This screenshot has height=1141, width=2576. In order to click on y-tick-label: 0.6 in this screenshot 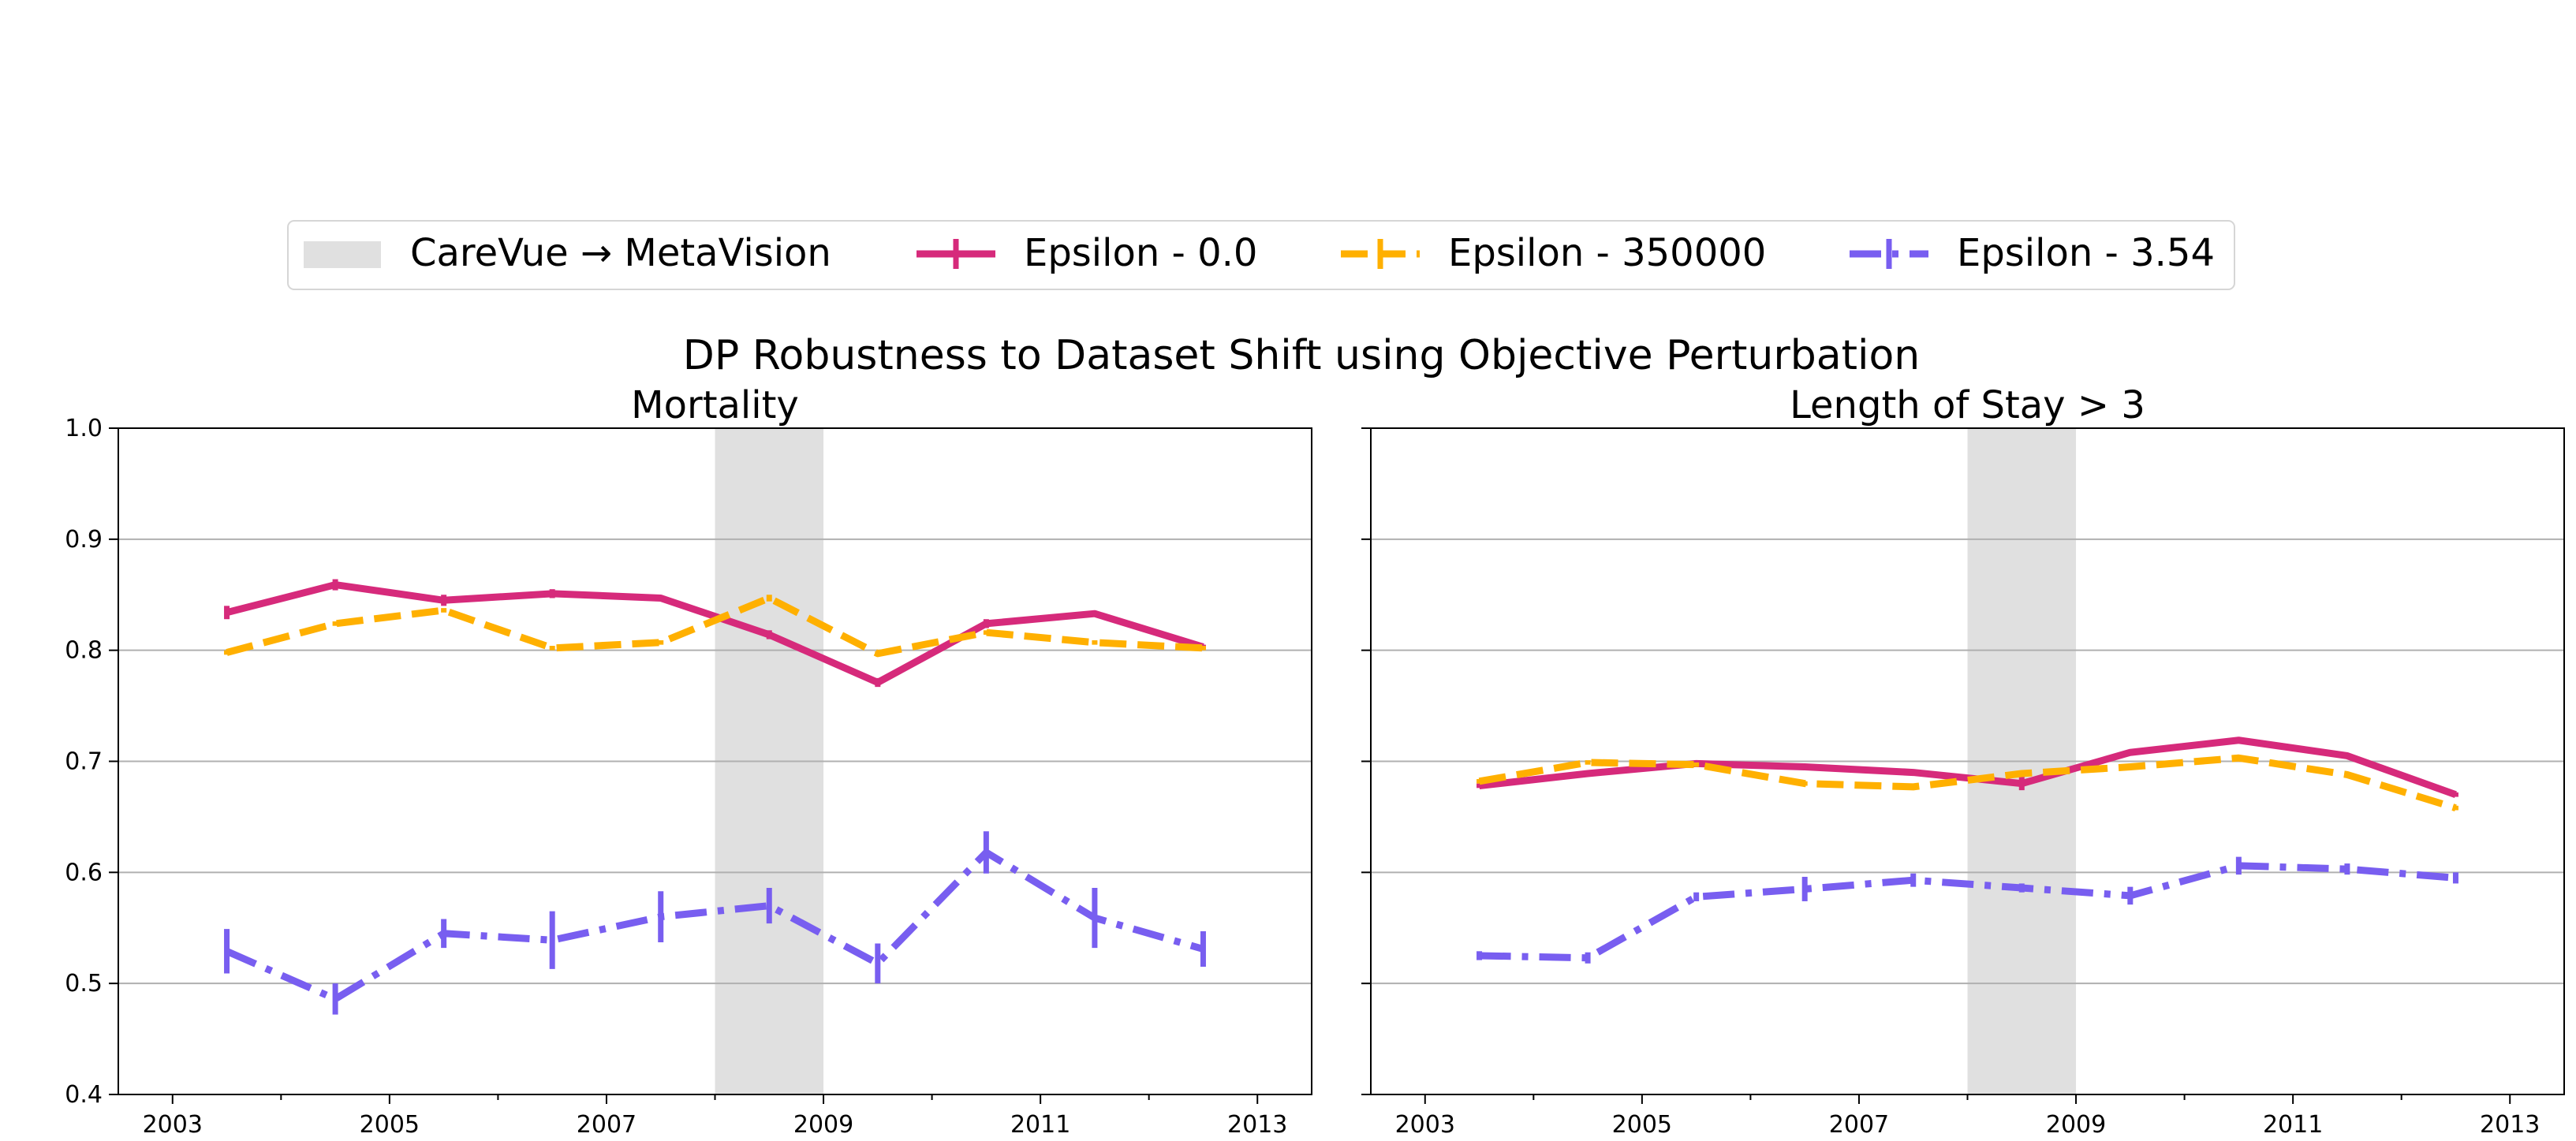, I will do `click(84, 872)`.